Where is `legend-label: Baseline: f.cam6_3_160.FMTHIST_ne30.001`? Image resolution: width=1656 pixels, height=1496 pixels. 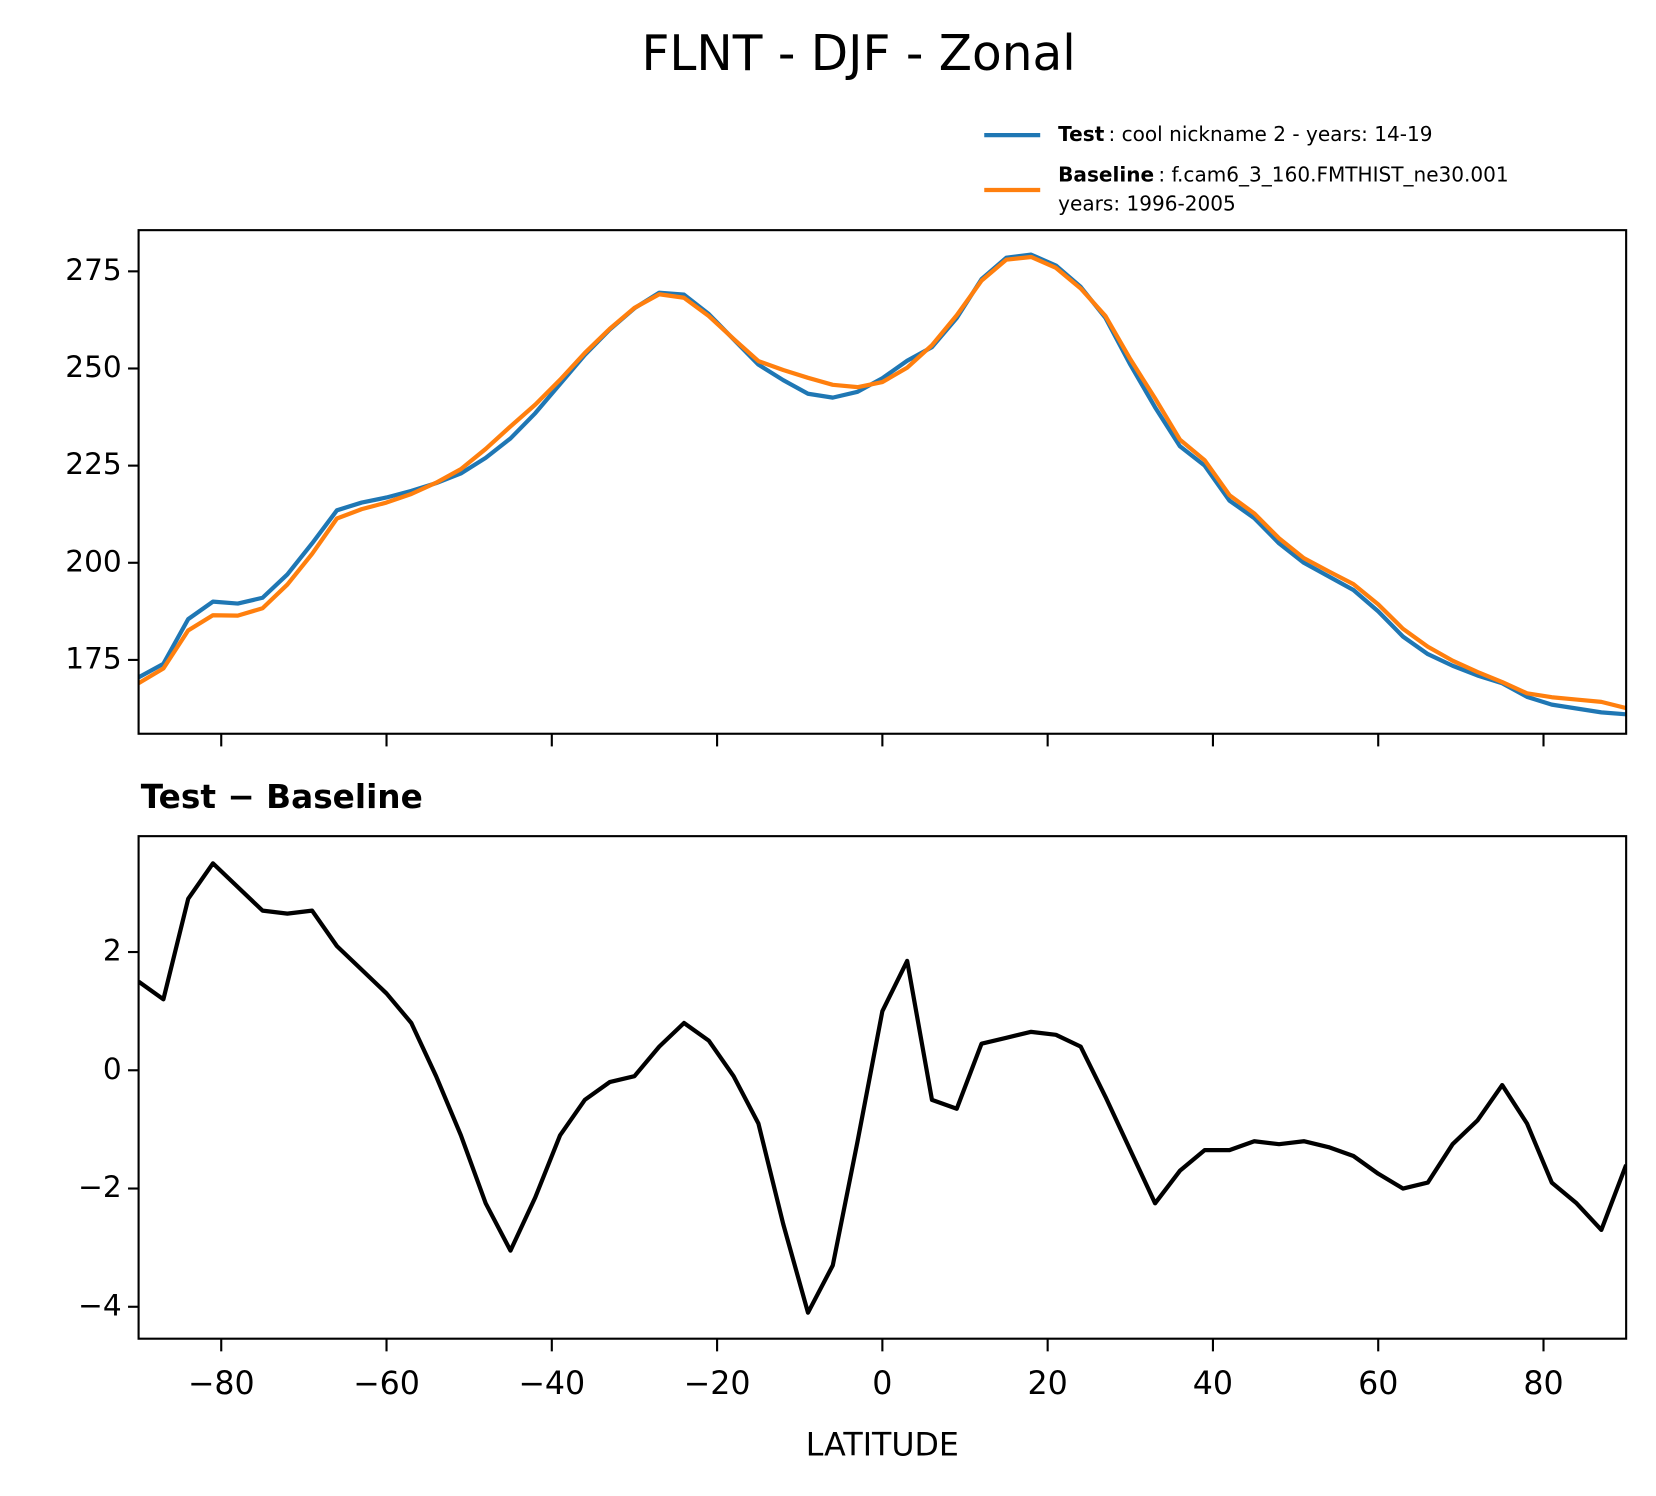
legend-label: Baseline: f.cam6_3_160.FMTHIST_ne30.001 is located at coordinates (1283, 174).